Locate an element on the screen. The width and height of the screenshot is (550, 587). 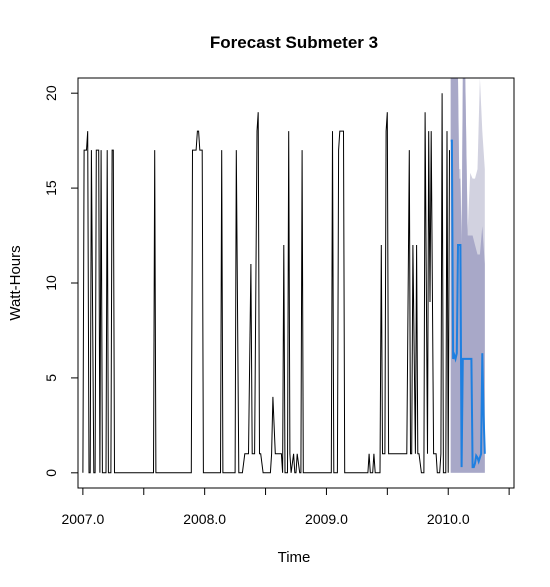
x-axis: 2007.0 2008.0 2009.0 2010.0 is located at coordinates (285, 507).